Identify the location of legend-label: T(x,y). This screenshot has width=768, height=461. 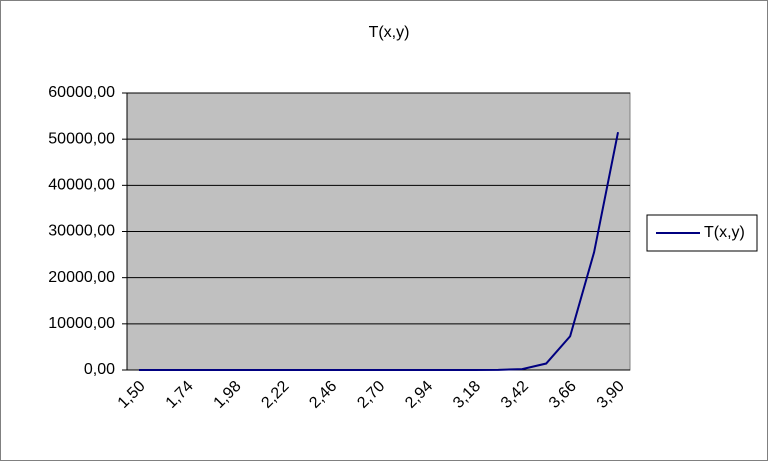
(724, 232).